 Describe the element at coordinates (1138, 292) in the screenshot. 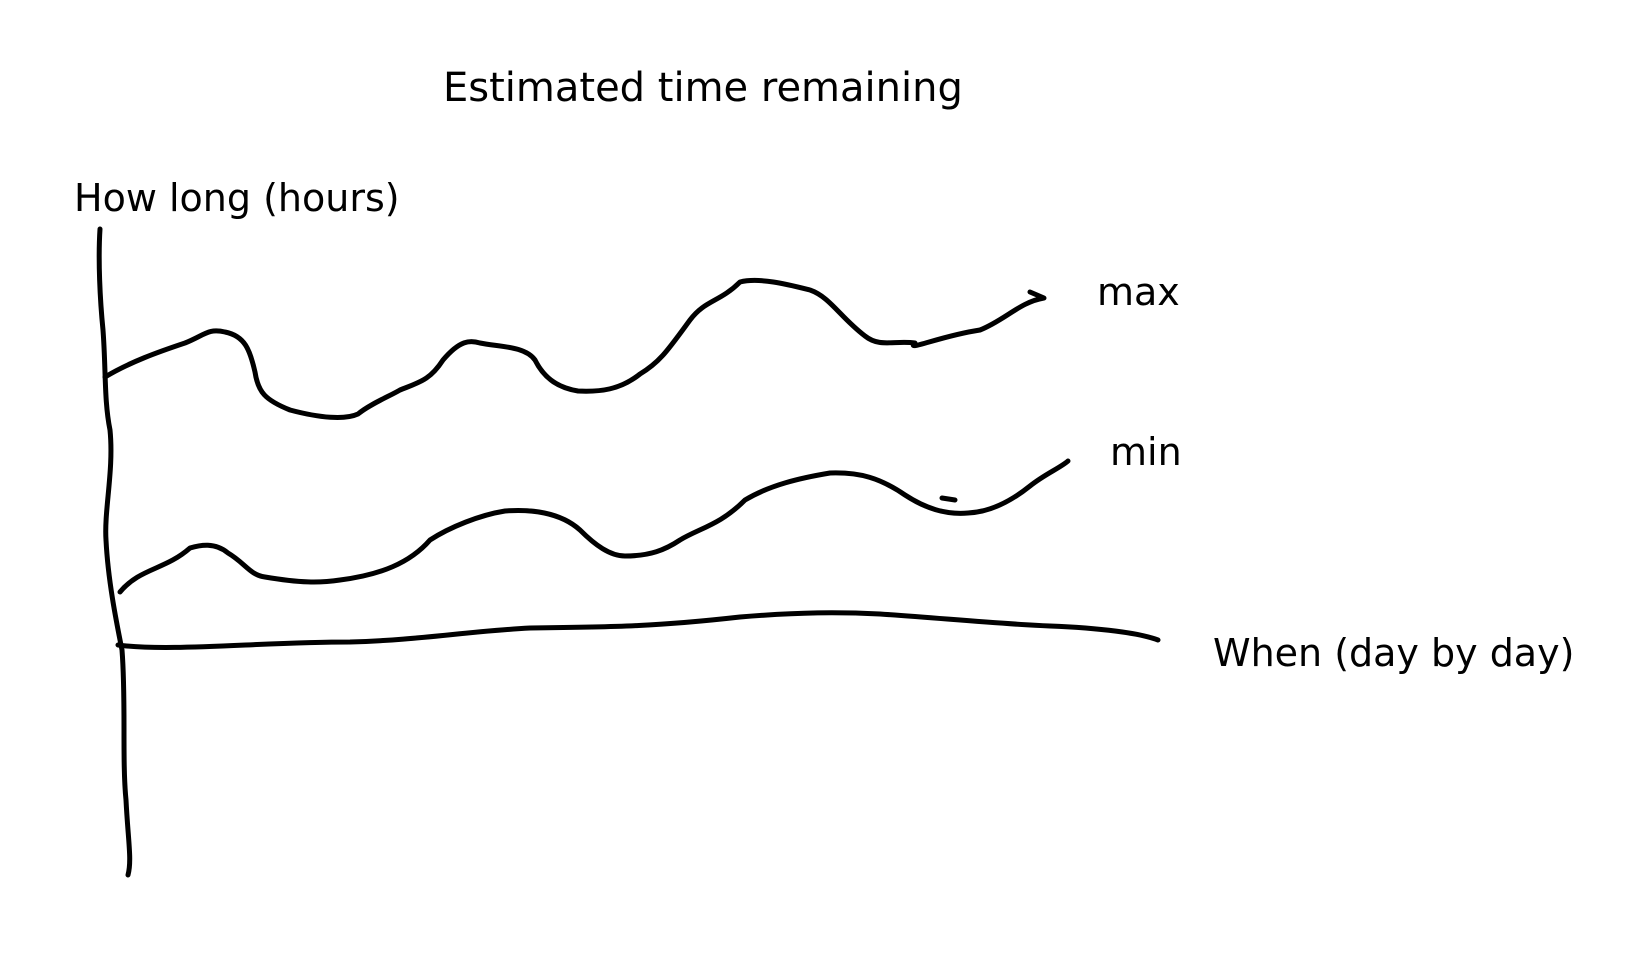

I see `series-label-max: max` at that location.